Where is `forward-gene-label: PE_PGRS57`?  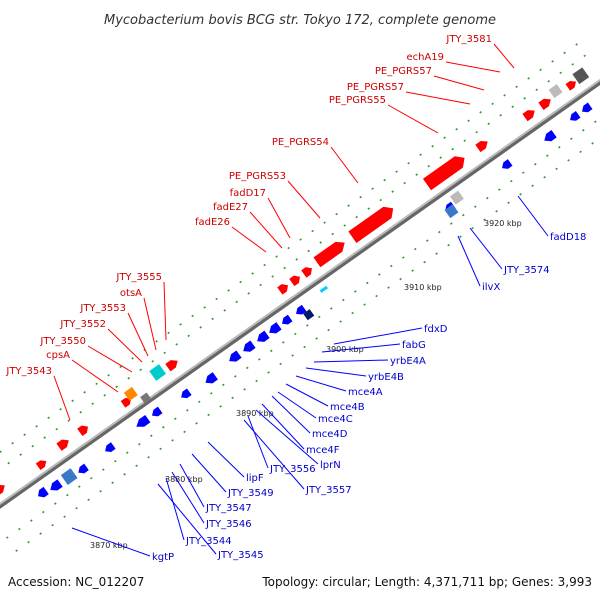
forward-gene-label: PE_PGRS57 is located at coordinates (403, 71).